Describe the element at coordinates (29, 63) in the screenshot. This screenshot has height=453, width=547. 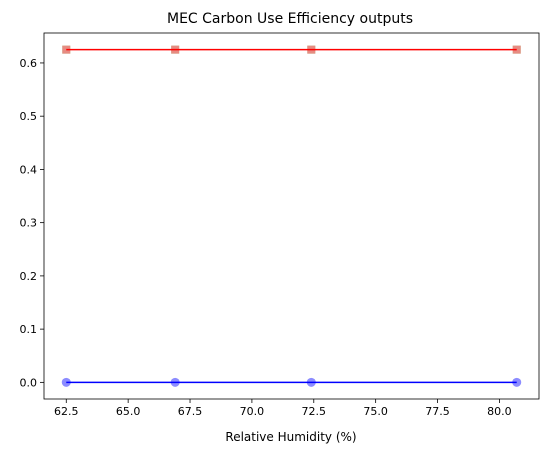
I see `y-tick-label: 0.6` at that location.